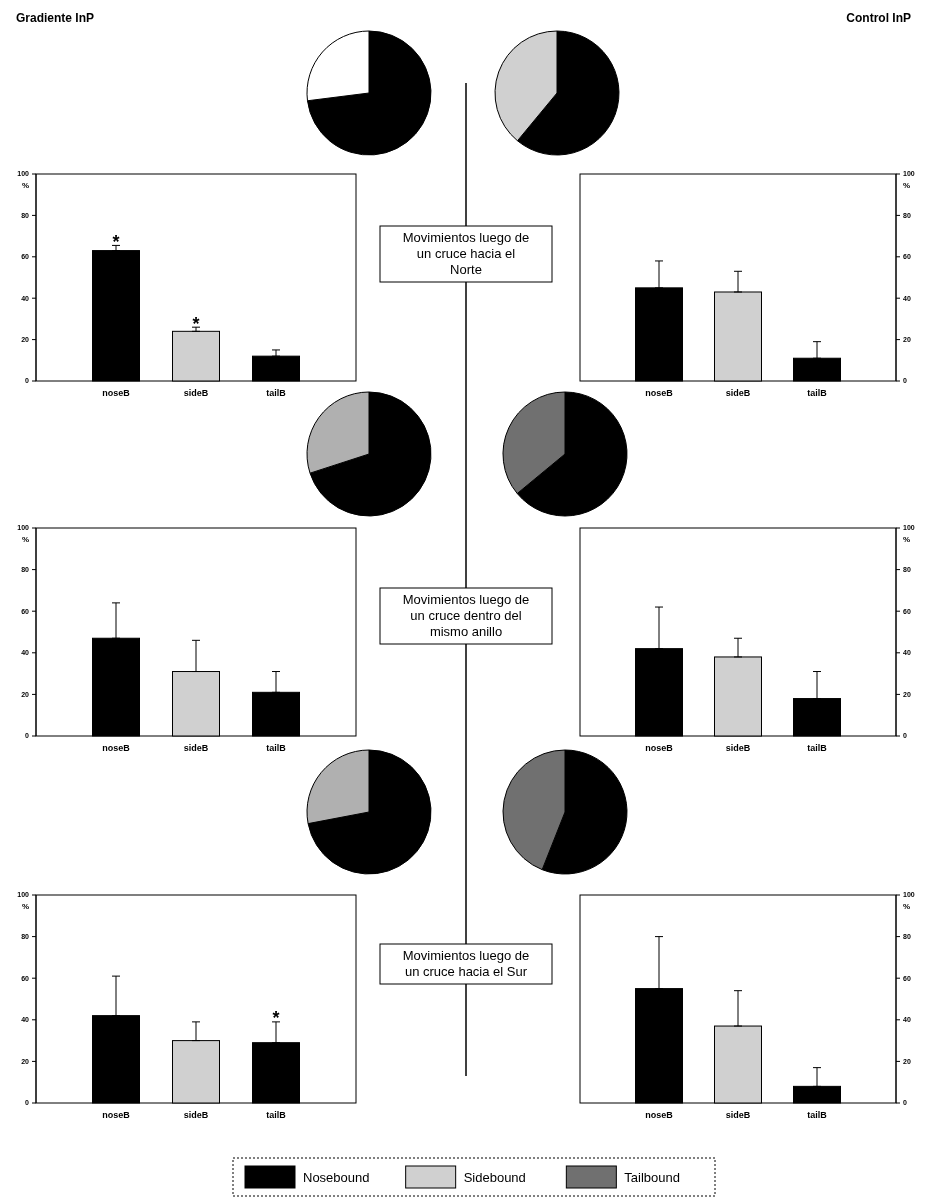 This screenshot has height=1200, width=927. I want to click on chart-title: Control InP, so click(878, 18).